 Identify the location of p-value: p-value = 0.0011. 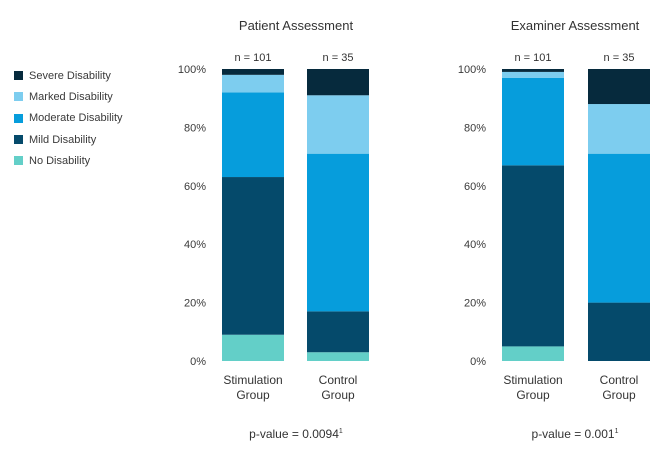
(575, 434).